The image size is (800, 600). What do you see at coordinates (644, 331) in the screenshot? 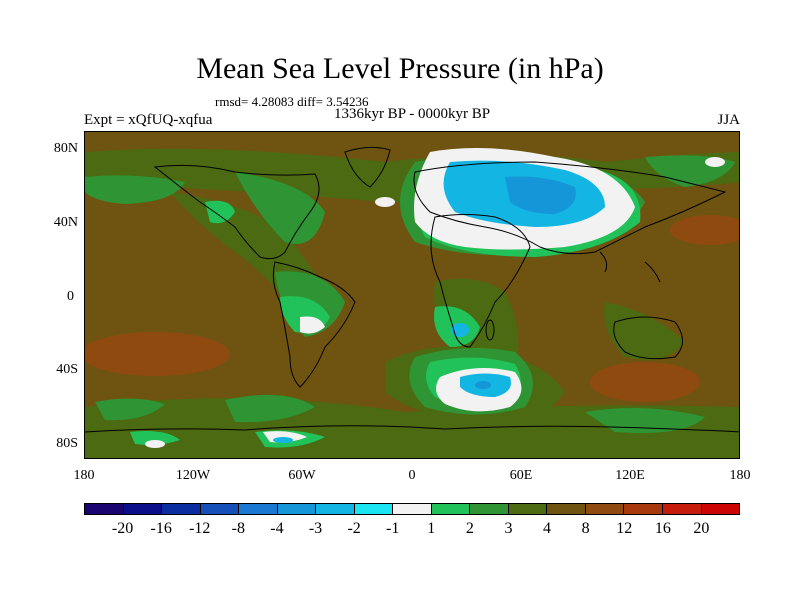
I see `field-australia-olive` at bounding box center [644, 331].